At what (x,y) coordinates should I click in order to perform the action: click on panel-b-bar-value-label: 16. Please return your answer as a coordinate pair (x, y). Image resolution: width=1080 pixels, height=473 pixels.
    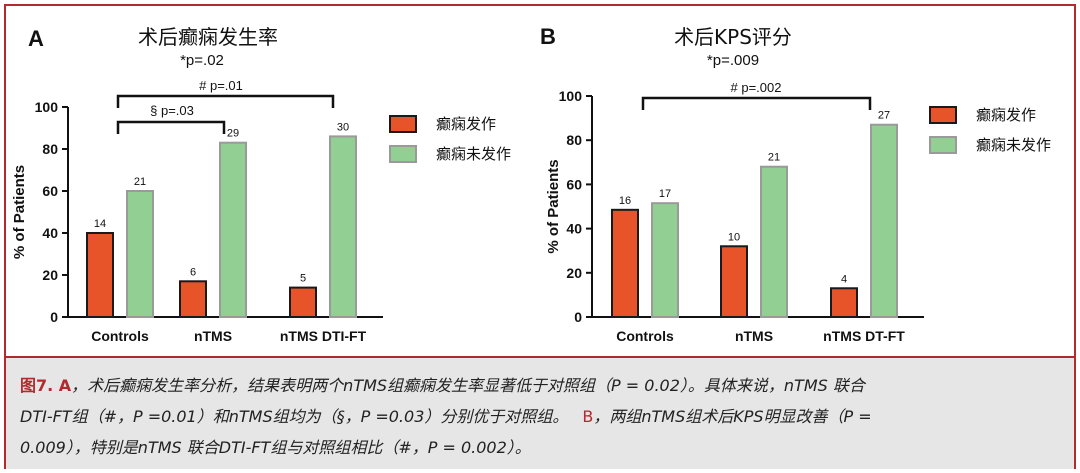
    Looking at the image, I should click on (625, 201).